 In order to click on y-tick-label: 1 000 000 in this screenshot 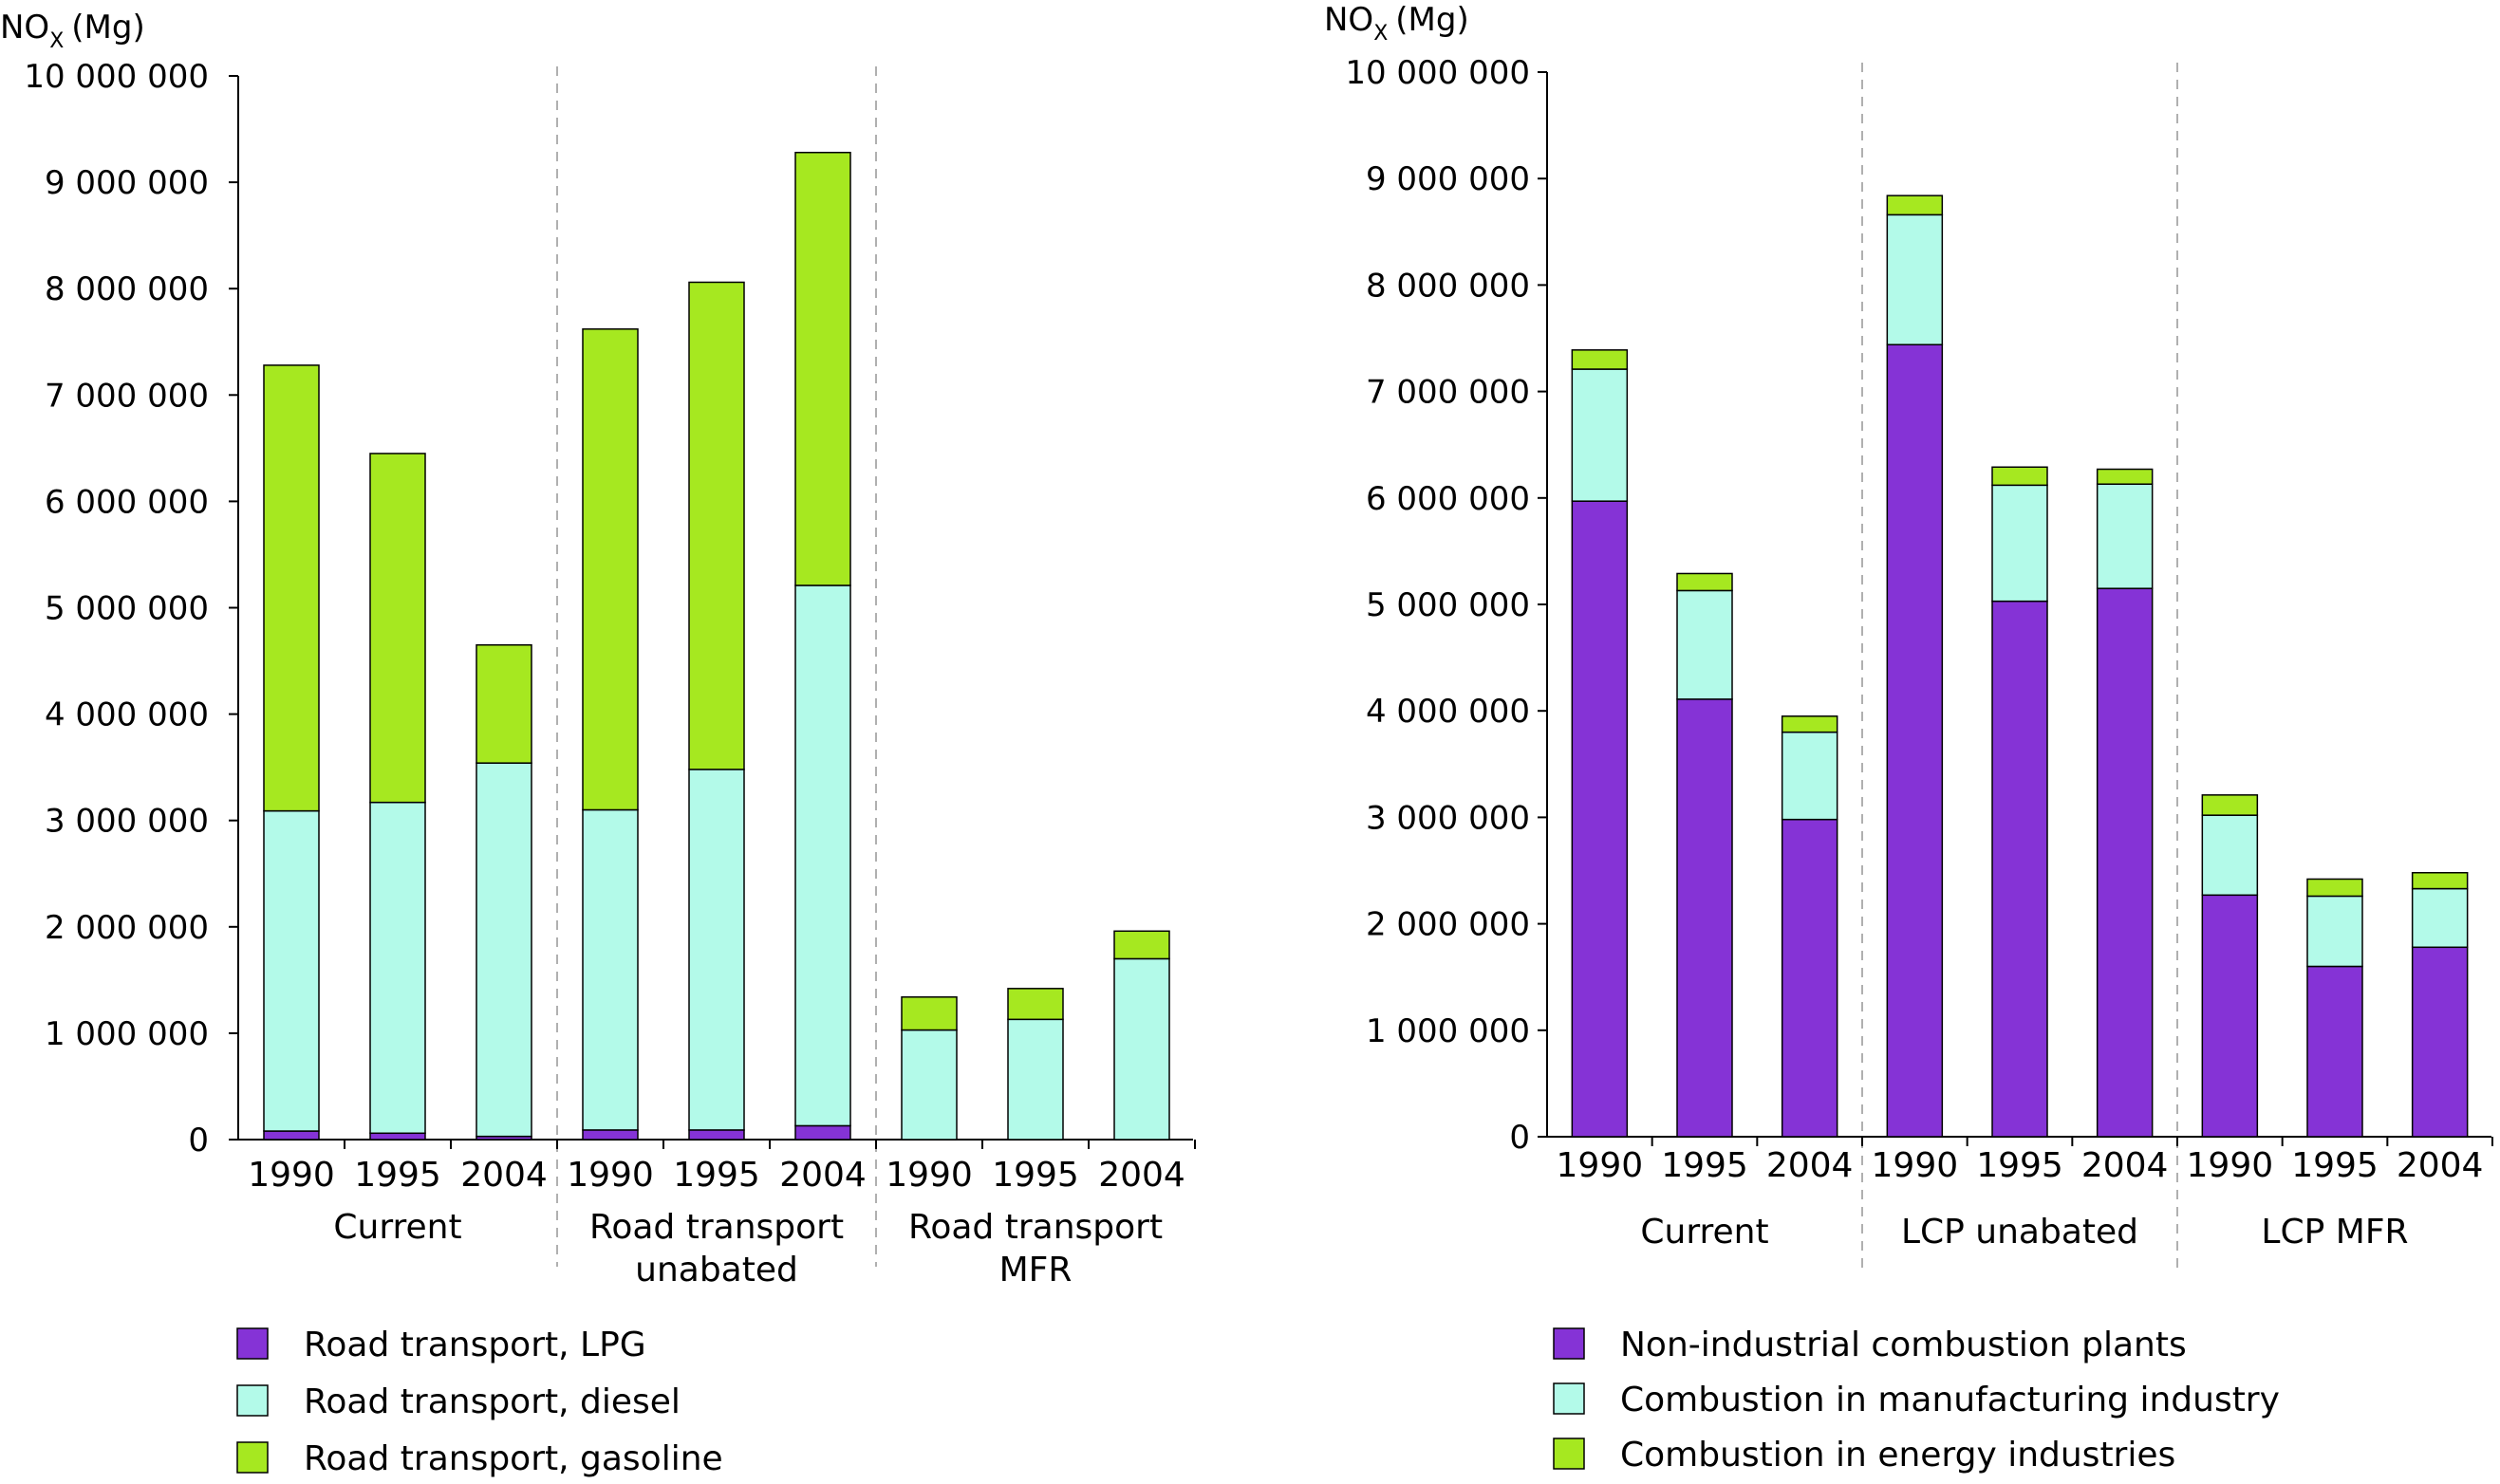, I will do `click(1448, 1031)`.